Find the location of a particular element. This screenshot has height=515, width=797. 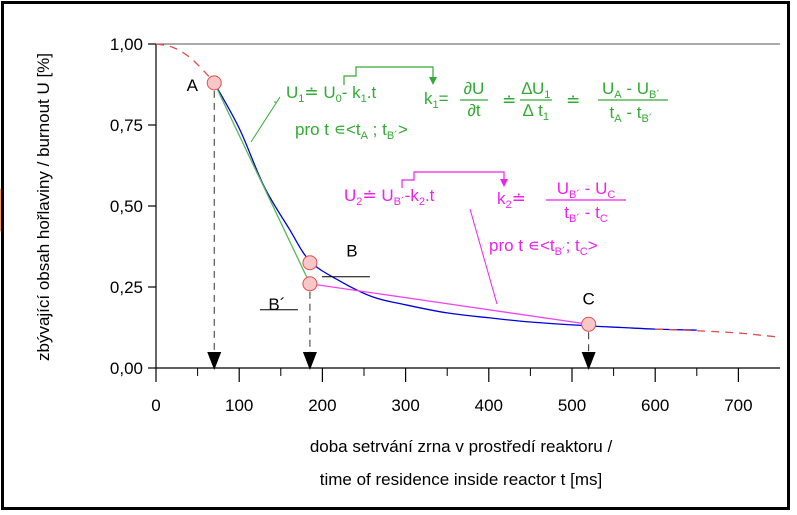

y-tick-label: 0,50 is located at coordinates (126, 206).